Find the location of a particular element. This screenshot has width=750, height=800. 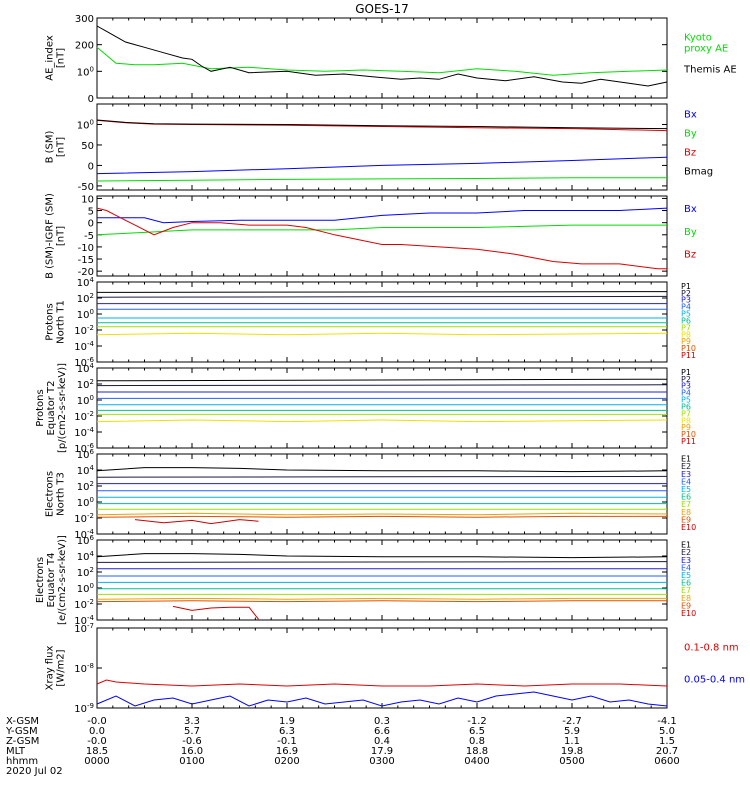

legend-label: E8 is located at coordinates (686, 512).